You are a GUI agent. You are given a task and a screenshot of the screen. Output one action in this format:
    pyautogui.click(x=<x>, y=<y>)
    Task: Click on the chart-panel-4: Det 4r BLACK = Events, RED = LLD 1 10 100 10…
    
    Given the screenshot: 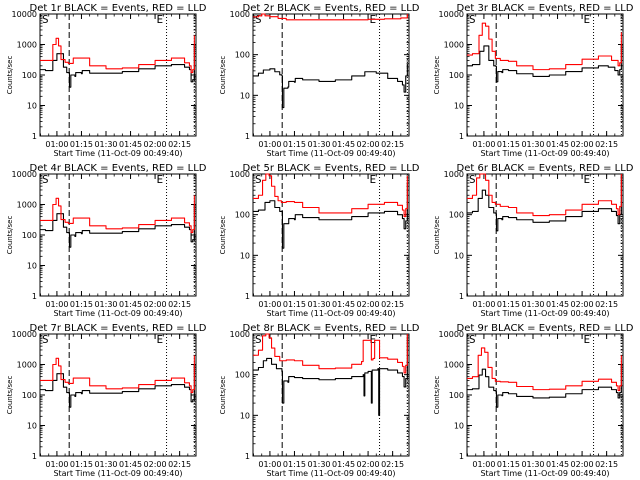 What is the action you would take?
    pyautogui.click(x=106, y=240)
    